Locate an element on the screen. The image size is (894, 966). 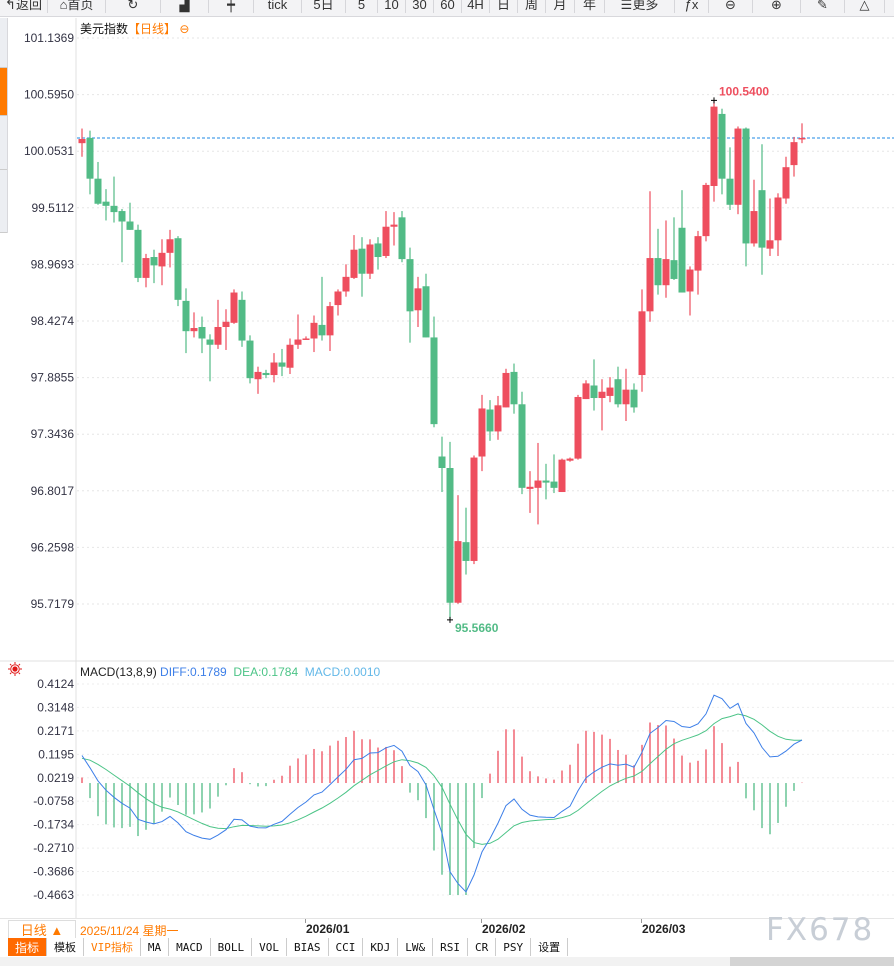
side-tab-active is located at coordinates (3, 92).